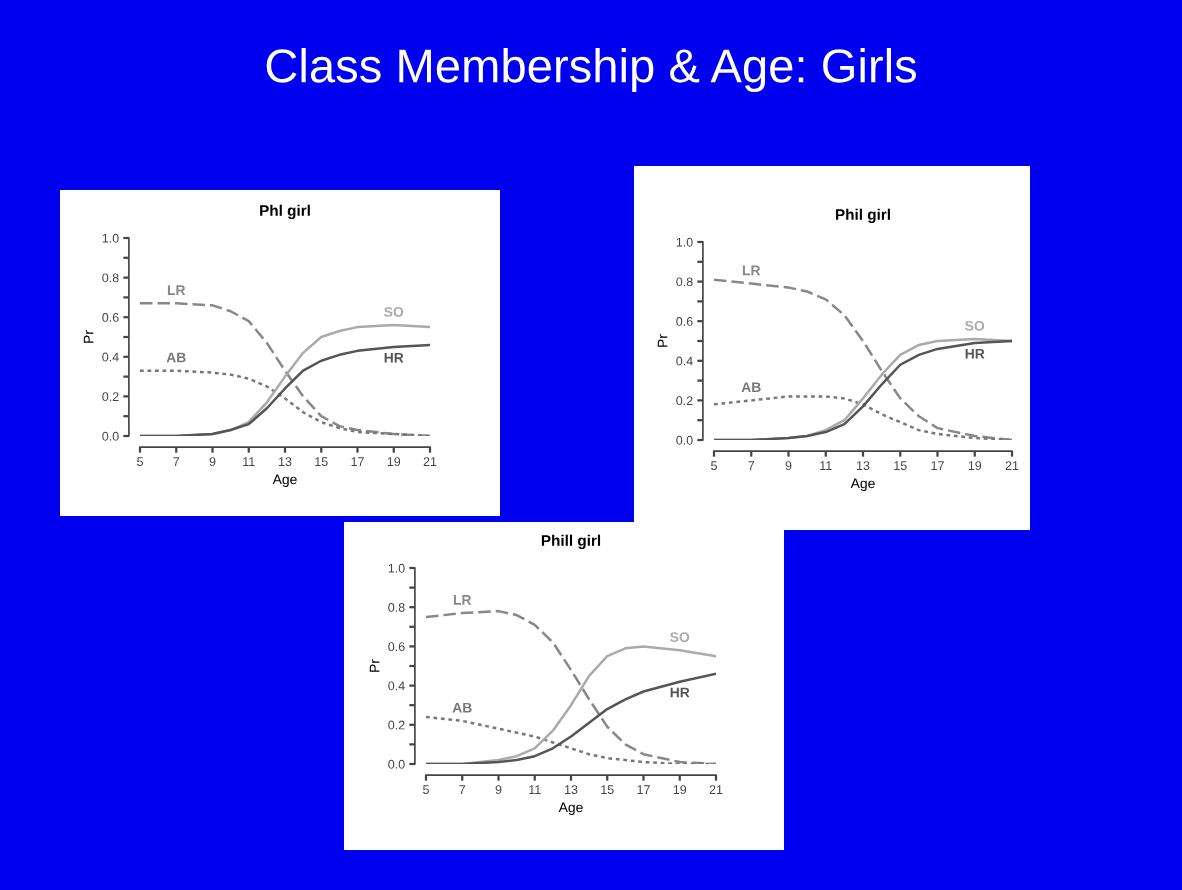 This screenshot has height=890, width=1182. I want to click on text: Class Membership & Age: Girls, so click(591, 70).